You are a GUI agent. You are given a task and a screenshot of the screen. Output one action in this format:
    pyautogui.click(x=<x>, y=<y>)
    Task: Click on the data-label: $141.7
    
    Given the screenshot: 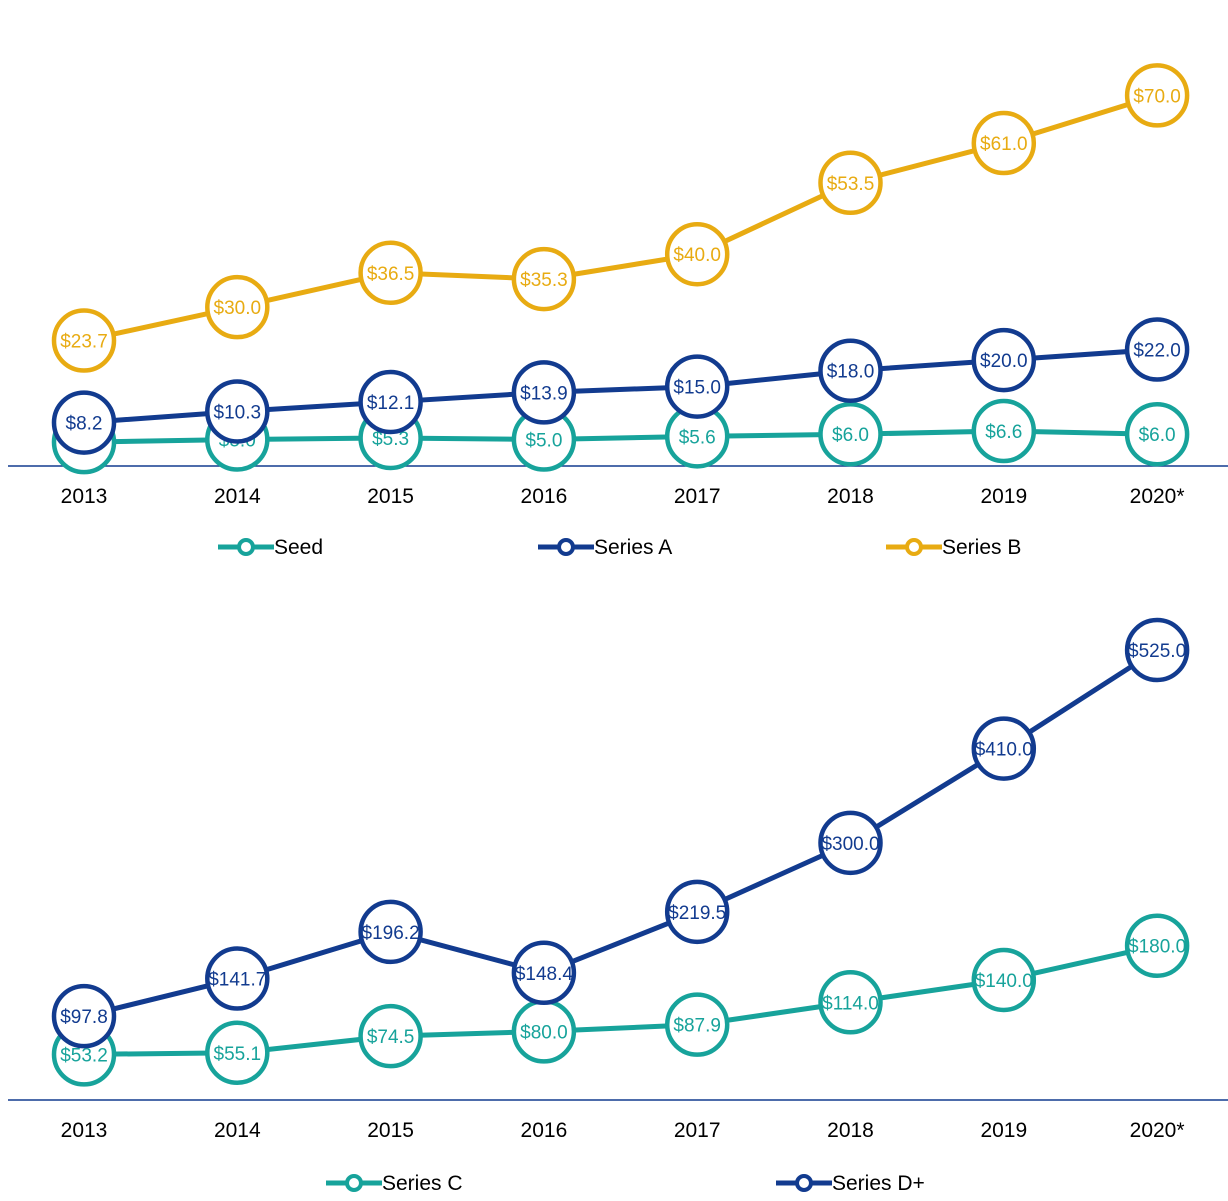 What is the action you would take?
    pyautogui.click(x=237, y=980)
    